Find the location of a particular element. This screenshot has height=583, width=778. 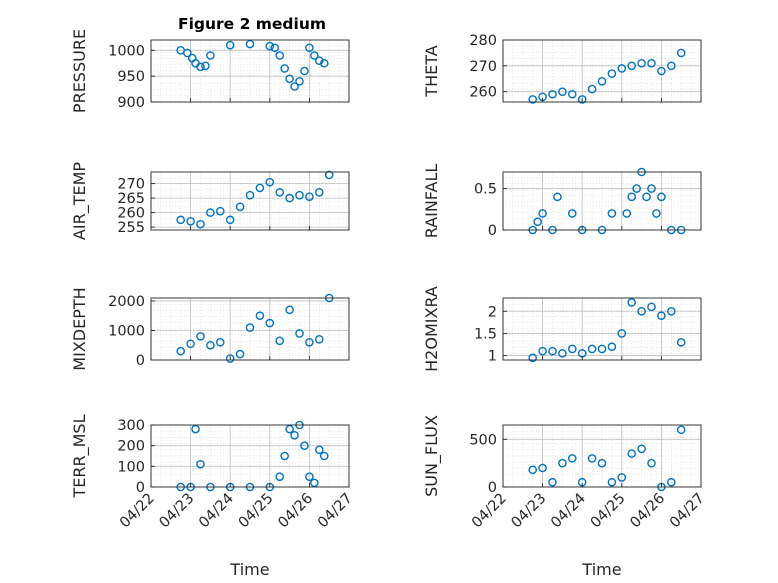

y-tick-label: 280 is located at coordinates (483, 41).